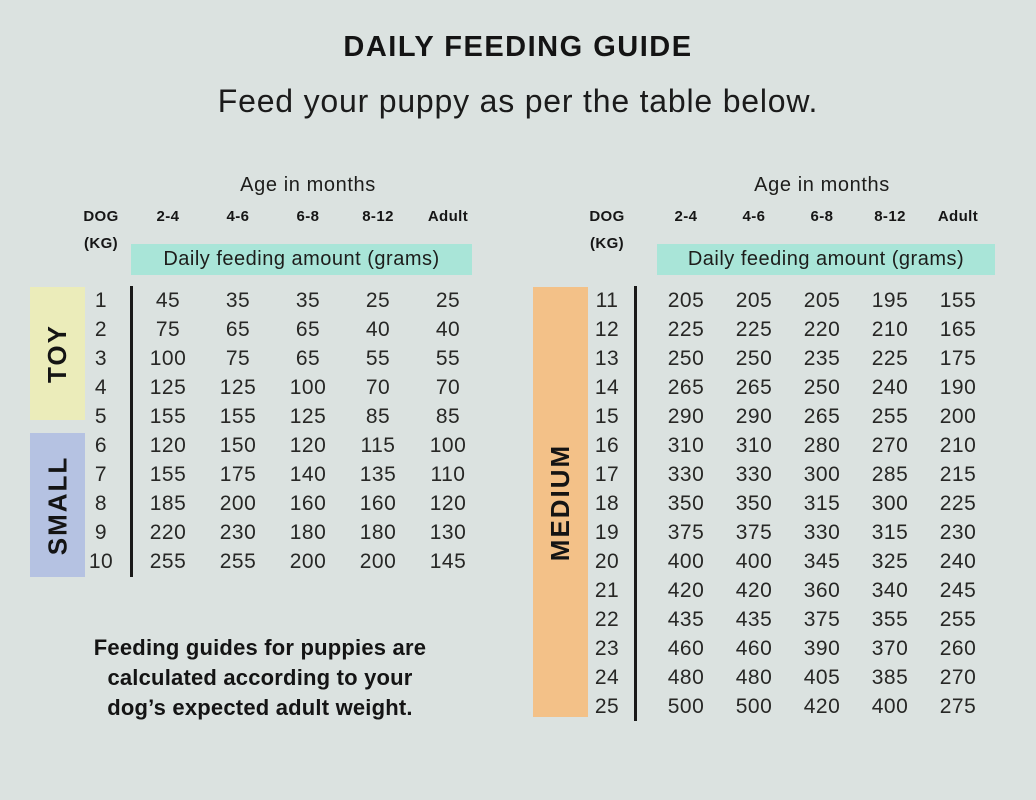 This screenshot has width=1036, height=800. Describe the element at coordinates (607, 300) in the screenshot. I see `kg-cell: 11` at that location.